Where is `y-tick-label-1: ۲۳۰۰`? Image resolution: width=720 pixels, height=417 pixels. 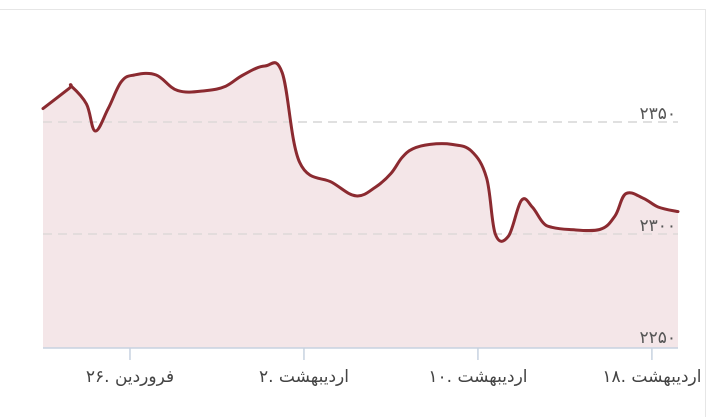 y-tick-label-1: ۲۳۰۰ is located at coordinates (657, 226).